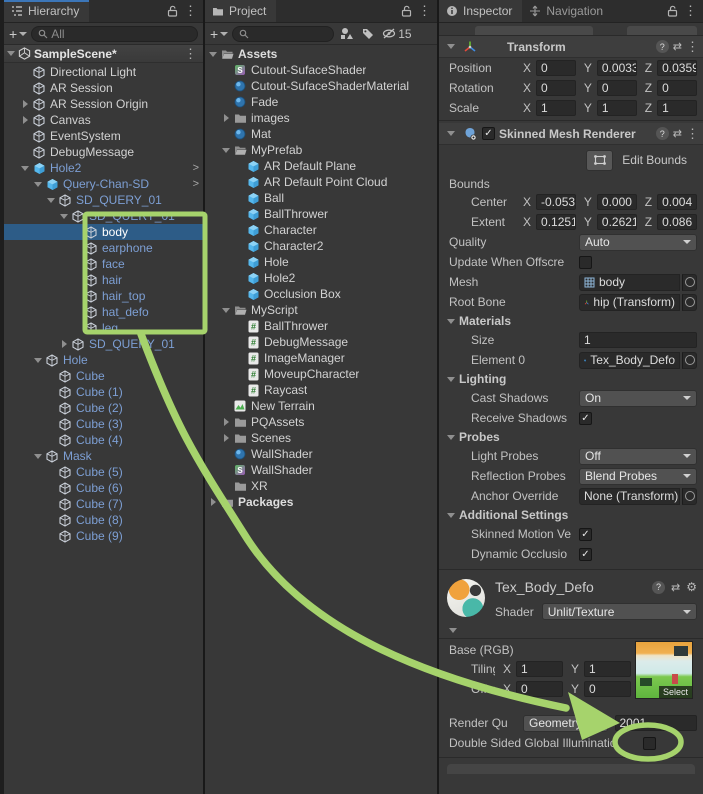 Image resolution: width=703 pixels, height=794 pixels. Describe the element at coordinates (103, 408) in the screenshot. I see `hierarchy-item-cube-2: Cube (2)` at that location.